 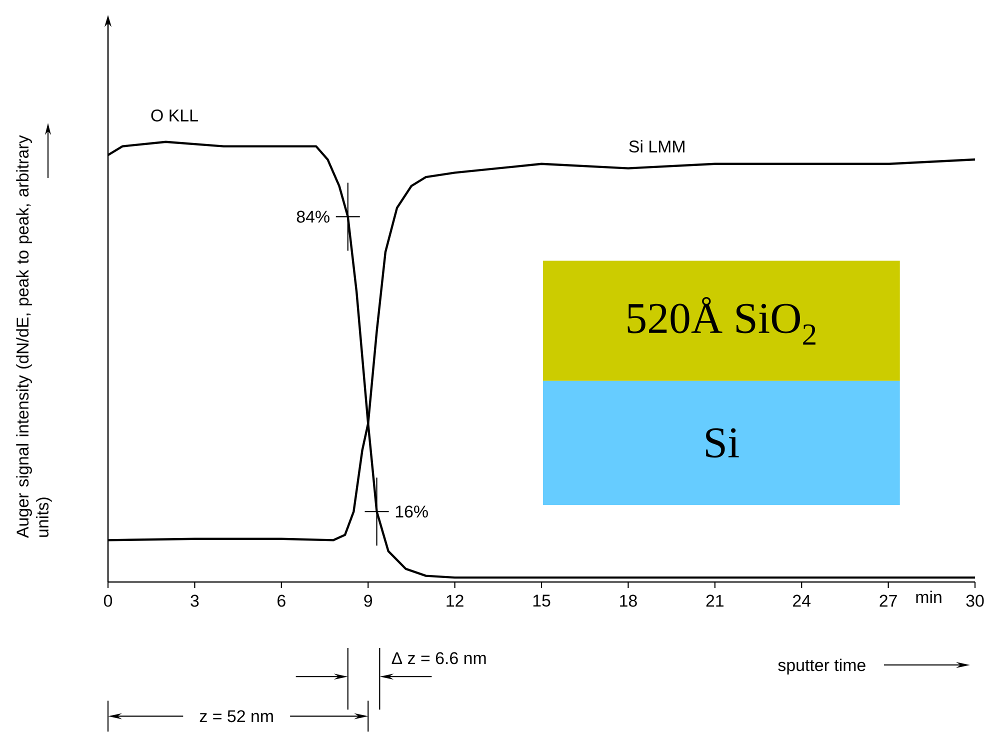 I want to click on x-tick-label: 0, so click(x=108, y=600).